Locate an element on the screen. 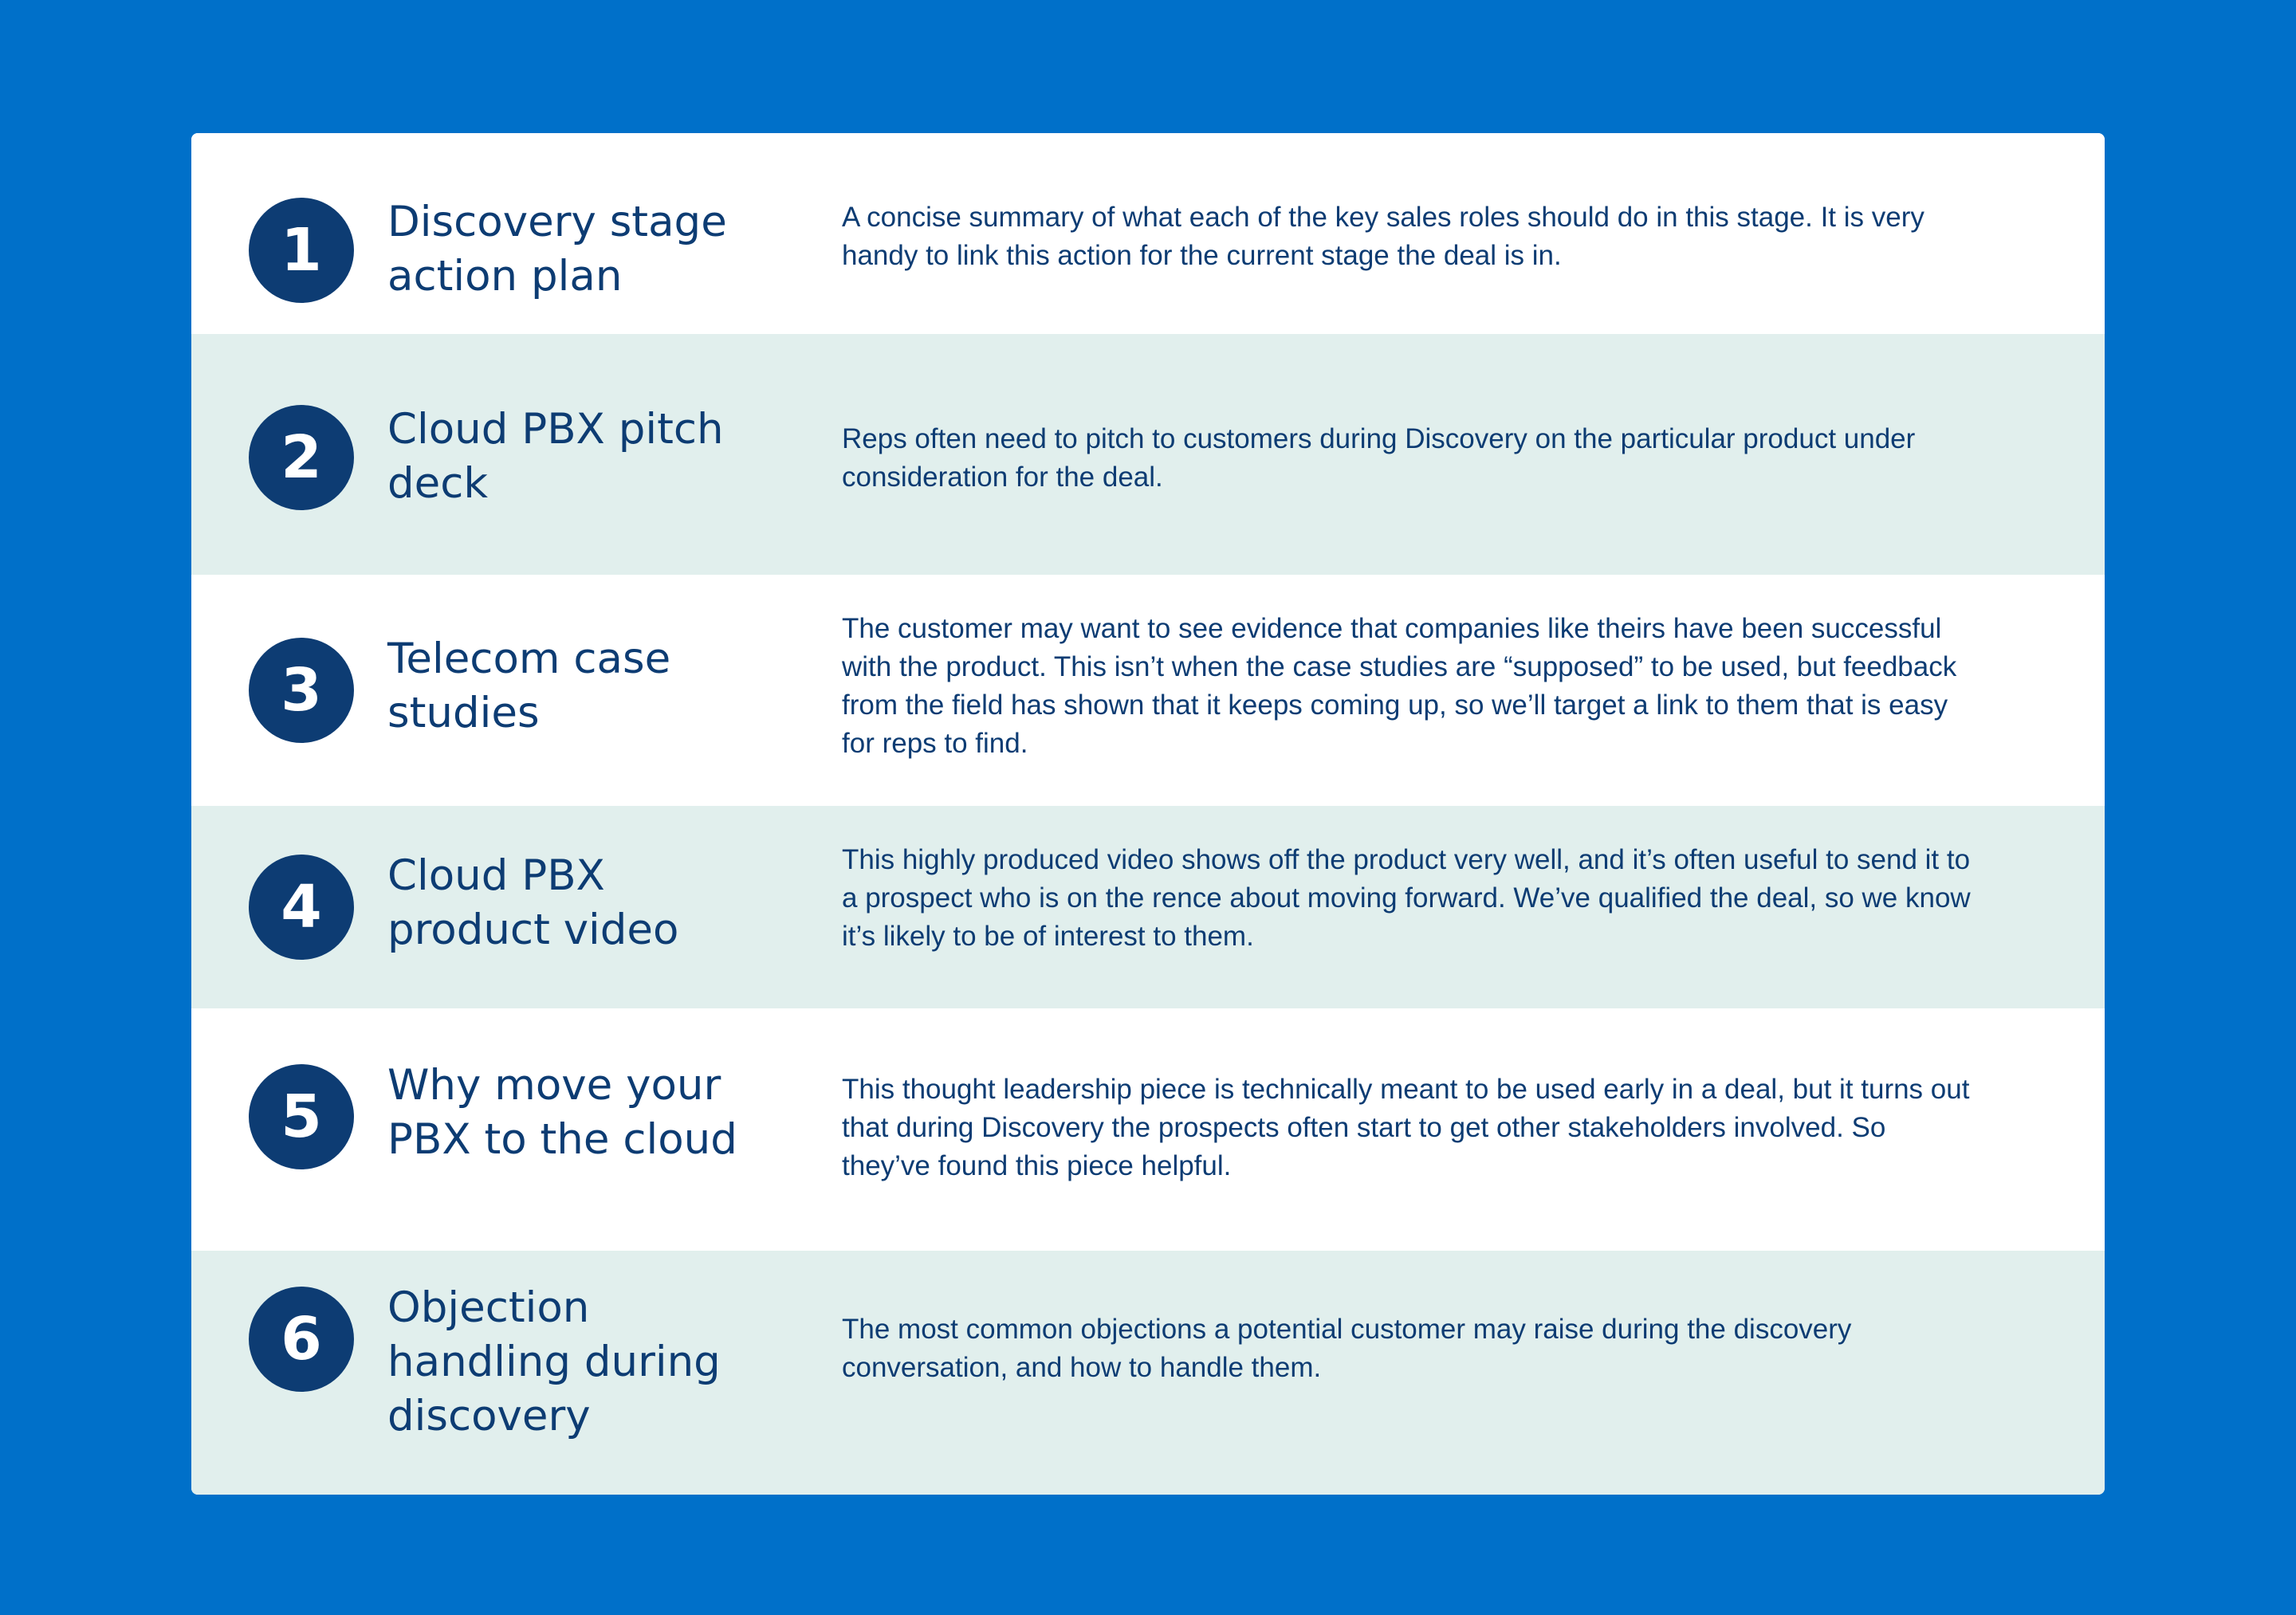 The width and height of the screenshot is (2296, 1615). item-title: Why move your PBX to the cloud is located at coordinates (562, 1112).